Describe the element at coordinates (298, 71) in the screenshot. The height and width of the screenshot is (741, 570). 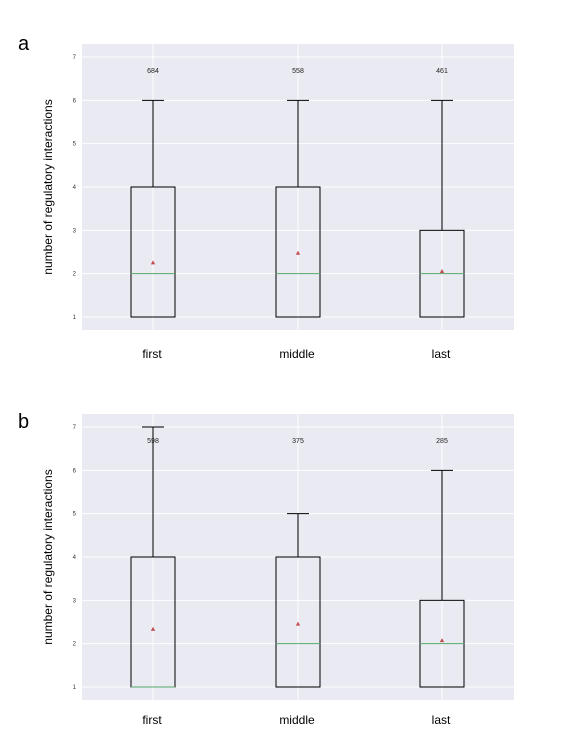
I see `count-label-middle: 558` at that location.